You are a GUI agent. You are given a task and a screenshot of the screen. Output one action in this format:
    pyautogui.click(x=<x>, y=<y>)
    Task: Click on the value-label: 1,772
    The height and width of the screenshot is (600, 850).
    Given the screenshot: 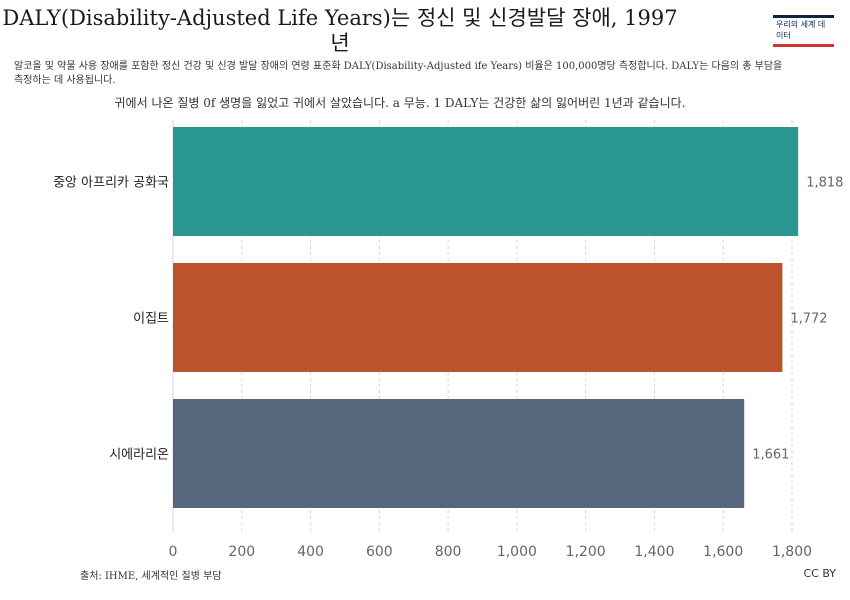 What is the action you would take?
    pyautogui.click(x=808, y=319)
    